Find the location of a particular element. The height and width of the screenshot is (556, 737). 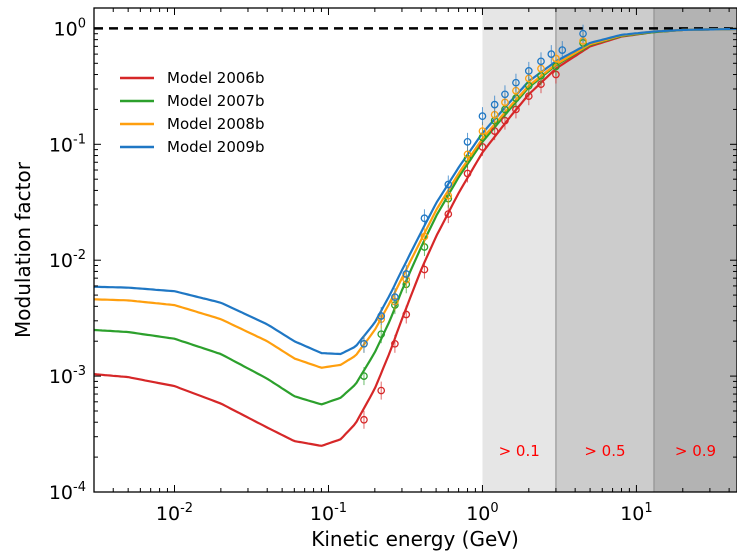

x-axis-title: Kinetic energy (GeV) is located at coordinates (415, 539).